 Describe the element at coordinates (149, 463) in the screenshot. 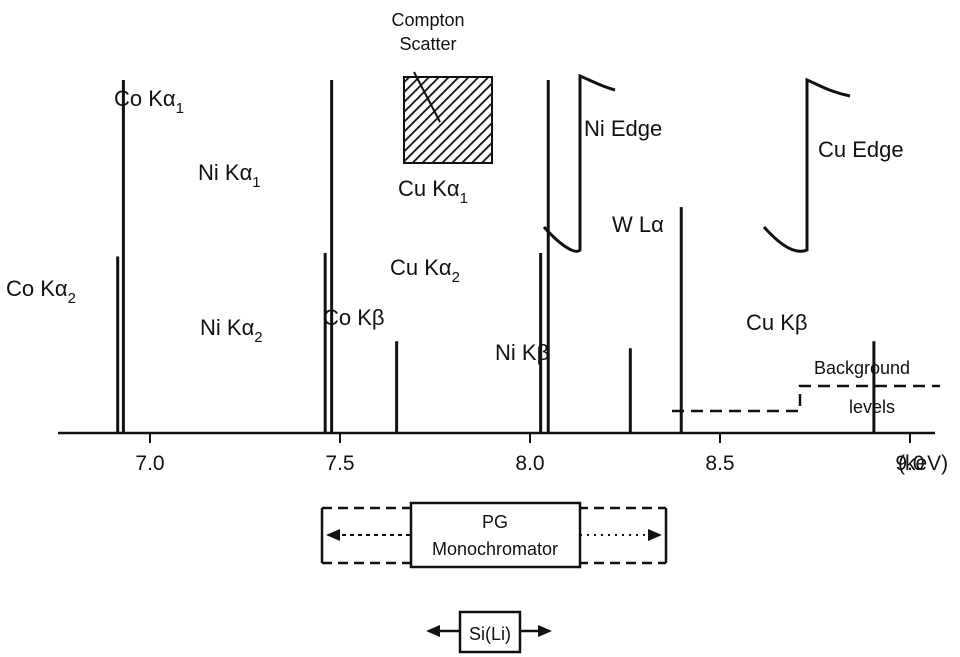

I see `x-tick-label: 7.0` at that location.